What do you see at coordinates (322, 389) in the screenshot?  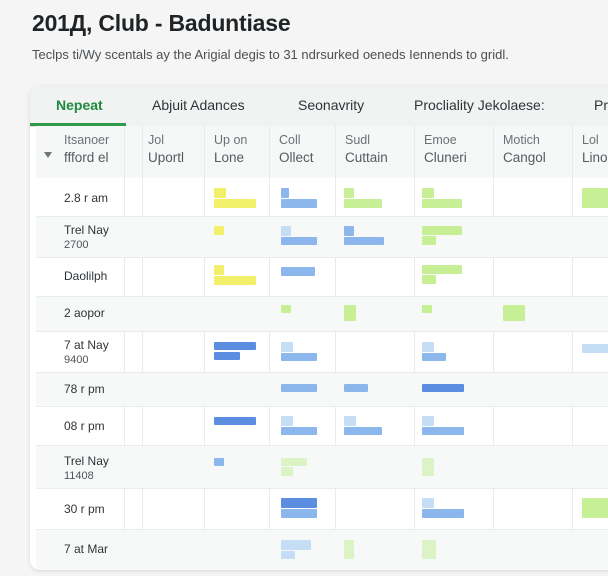 I see `table-row: 78 r pm` at bounding box center [322, 389].